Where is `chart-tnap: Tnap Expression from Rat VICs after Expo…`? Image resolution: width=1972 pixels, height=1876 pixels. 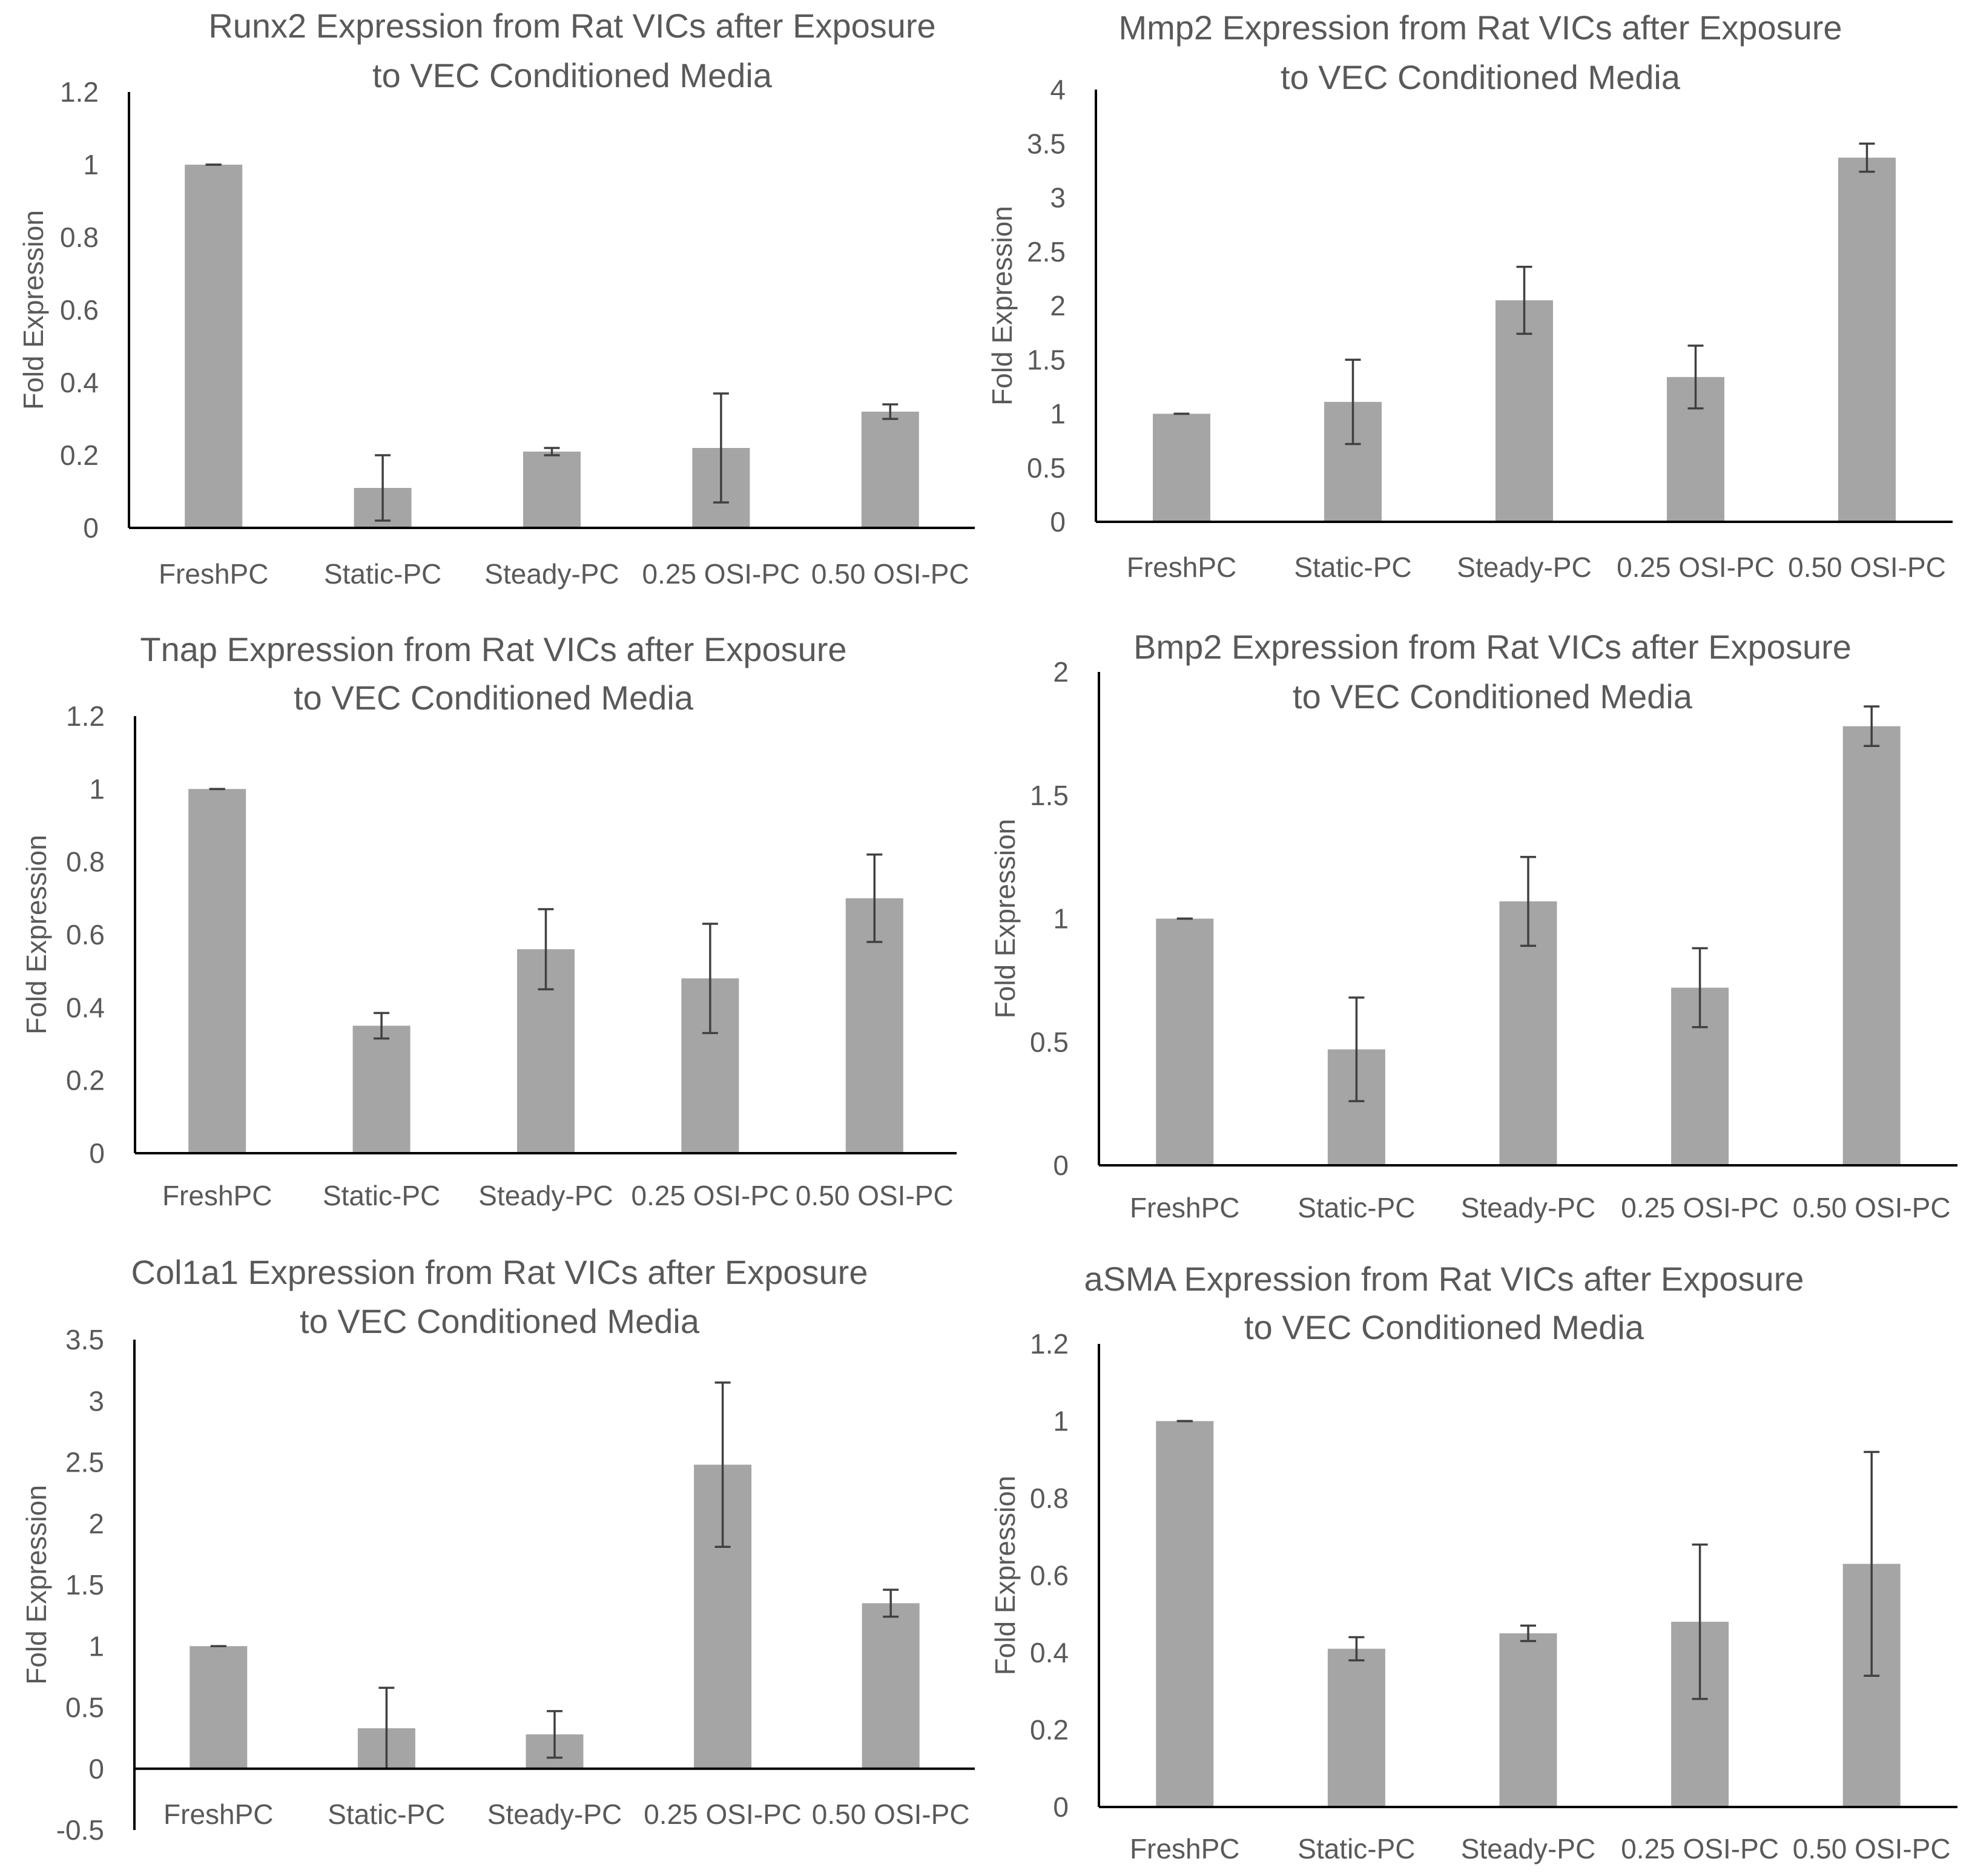 chart-tnap: Tnap Expression from Rat VICs after Expo… is located at coordinates (489, 920).